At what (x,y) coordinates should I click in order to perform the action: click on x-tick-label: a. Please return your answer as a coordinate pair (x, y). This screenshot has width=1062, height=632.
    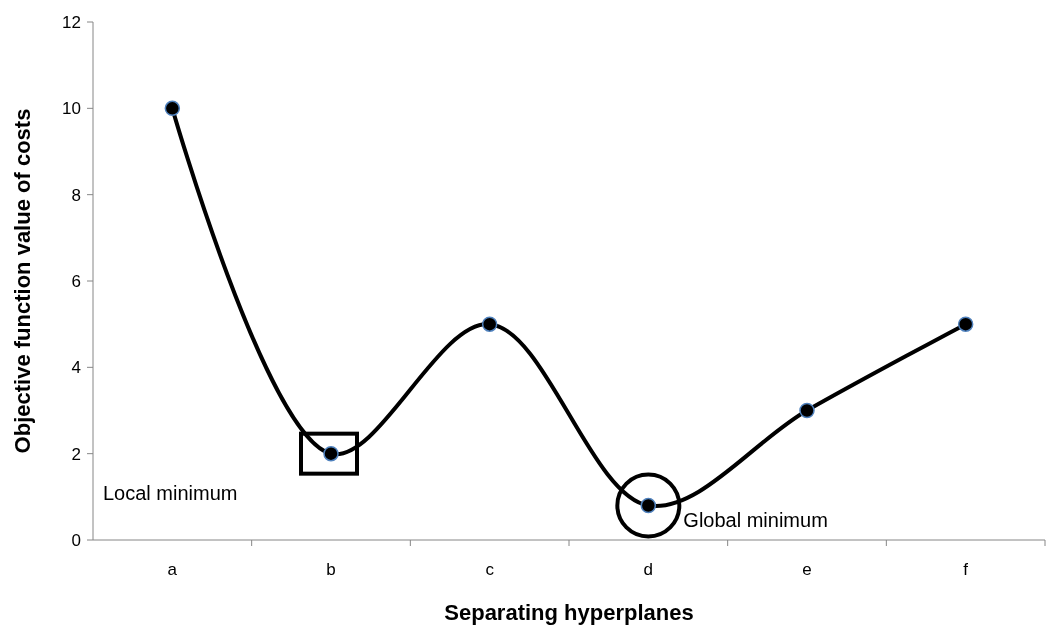
    Looking at the image, I should click on (172, 569).